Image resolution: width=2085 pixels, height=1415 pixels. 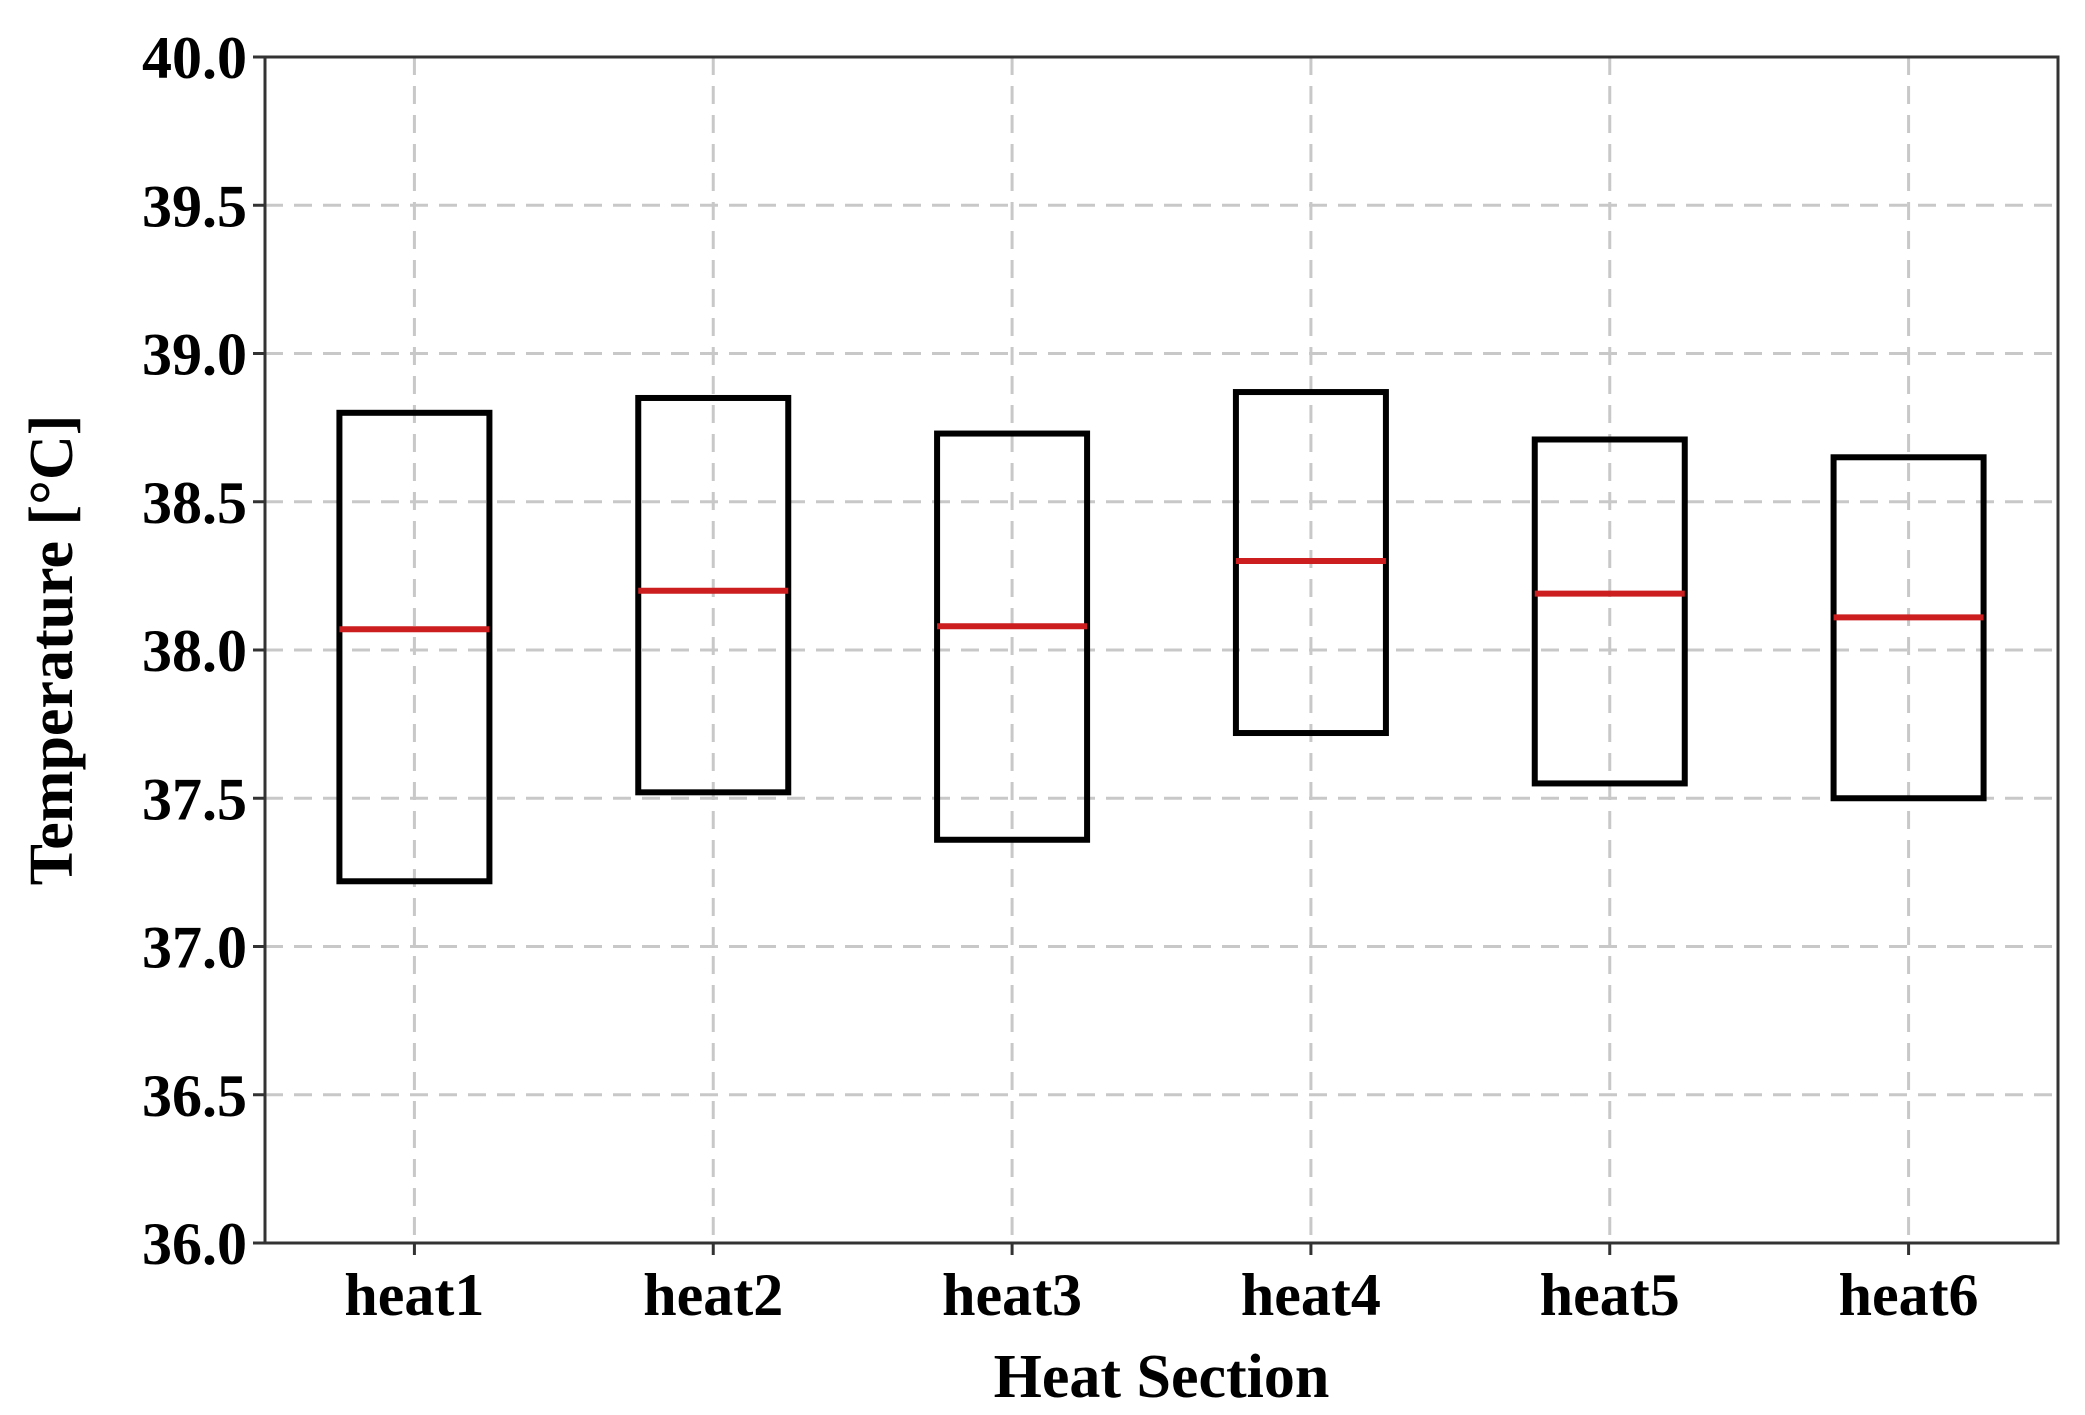 What do you see at coordinates (52, 650) in the screenshot?
I see `y-axis-label: Temperature [°C]` at bounding box center [52, 650].